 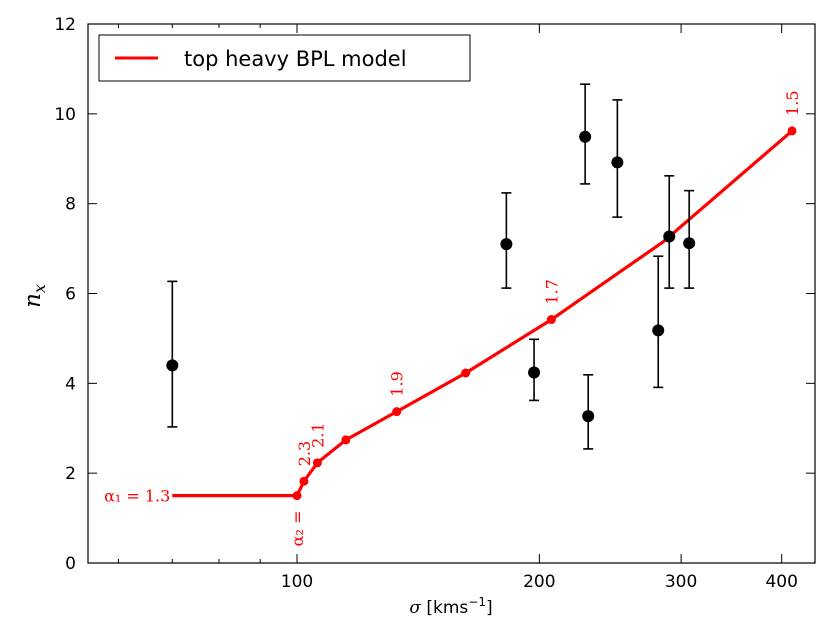 What do you see at coordinates (295, 59) in the screenshot?
I see `legend-model-label: top heavy BPL model` at bounding box center [295, 59].